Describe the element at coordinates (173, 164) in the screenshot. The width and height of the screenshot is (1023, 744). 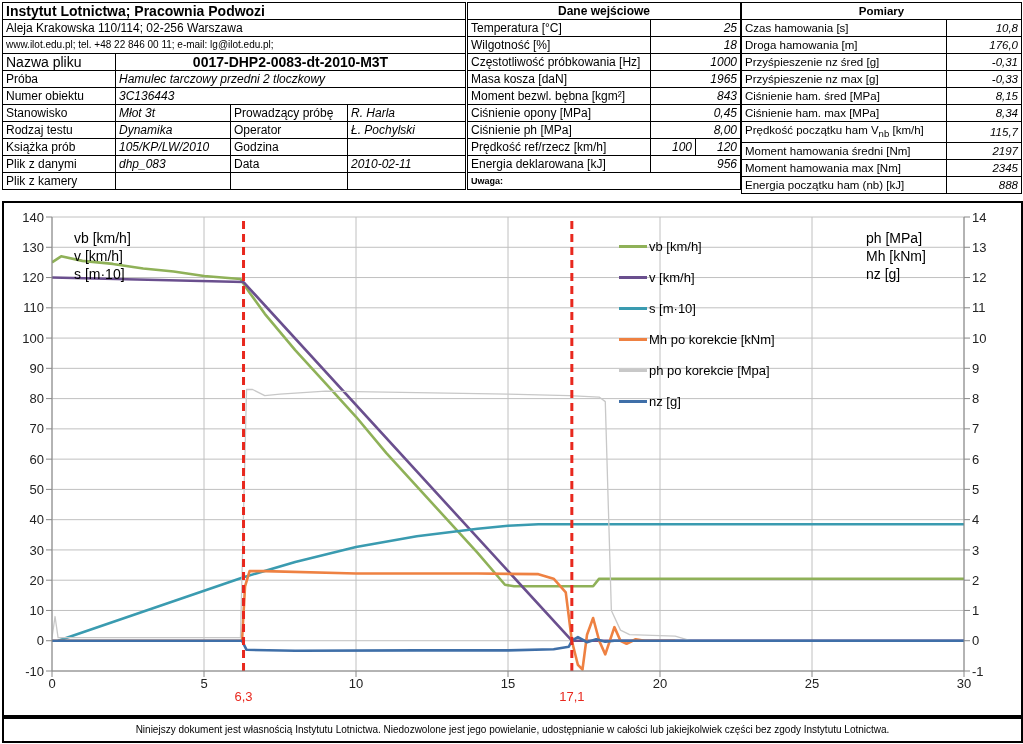
I see `text: dhp_083` at that location.